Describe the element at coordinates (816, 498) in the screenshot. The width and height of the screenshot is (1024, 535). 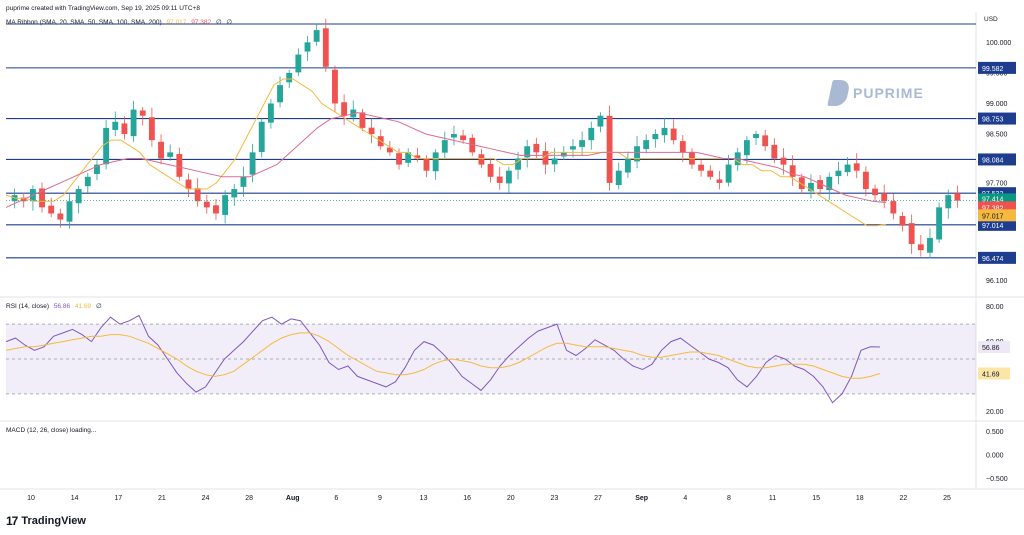
I see `time-tick-label: 15` at that location.